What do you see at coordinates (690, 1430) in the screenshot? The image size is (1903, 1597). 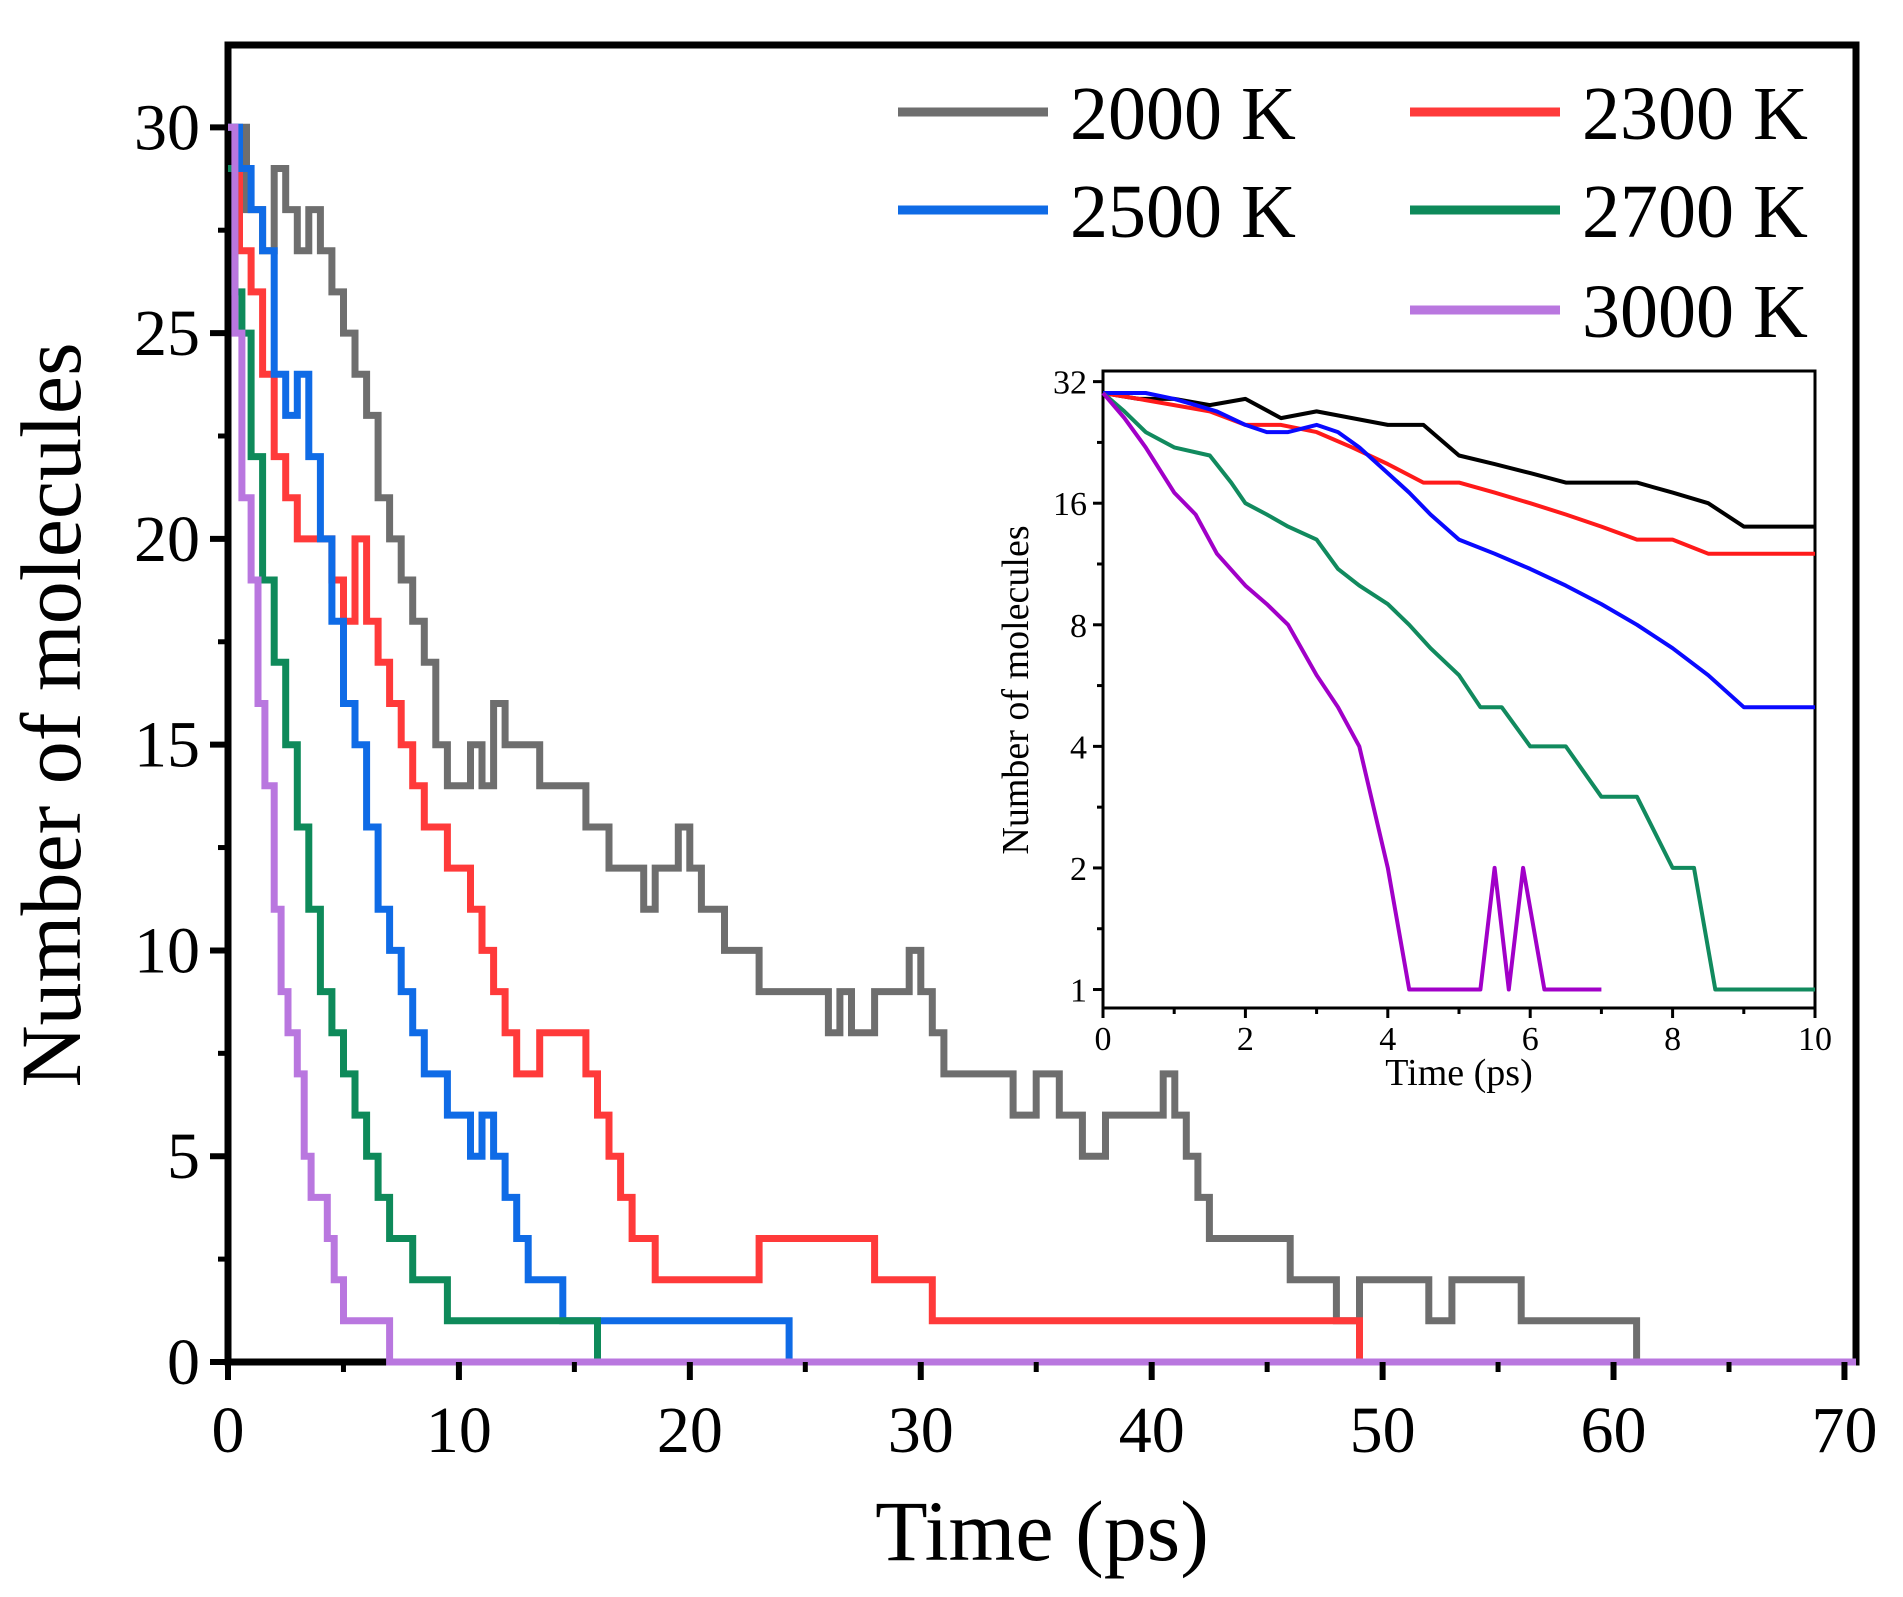 I see `main-x-tick-label: 20` at bounding box center [690, 1430].